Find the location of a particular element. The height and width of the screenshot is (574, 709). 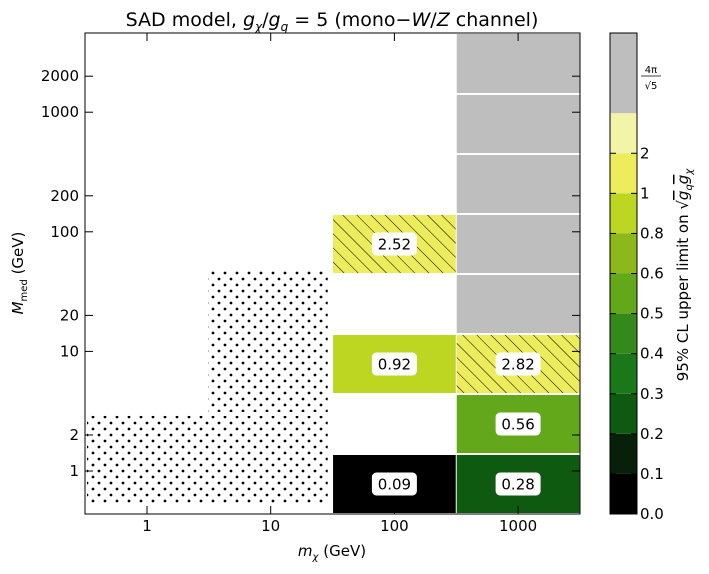

y-tick-label: 1000 is located at coordinates (60, 112).